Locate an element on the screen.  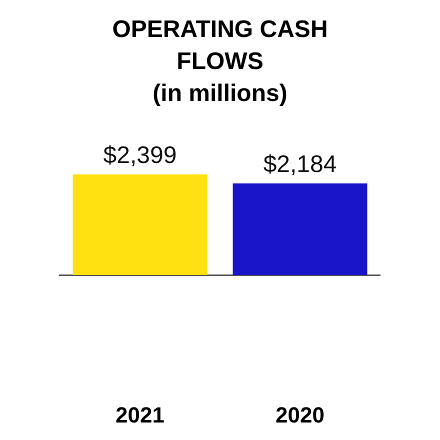
data-label: $2,399 is located at coordinates (140, 155).